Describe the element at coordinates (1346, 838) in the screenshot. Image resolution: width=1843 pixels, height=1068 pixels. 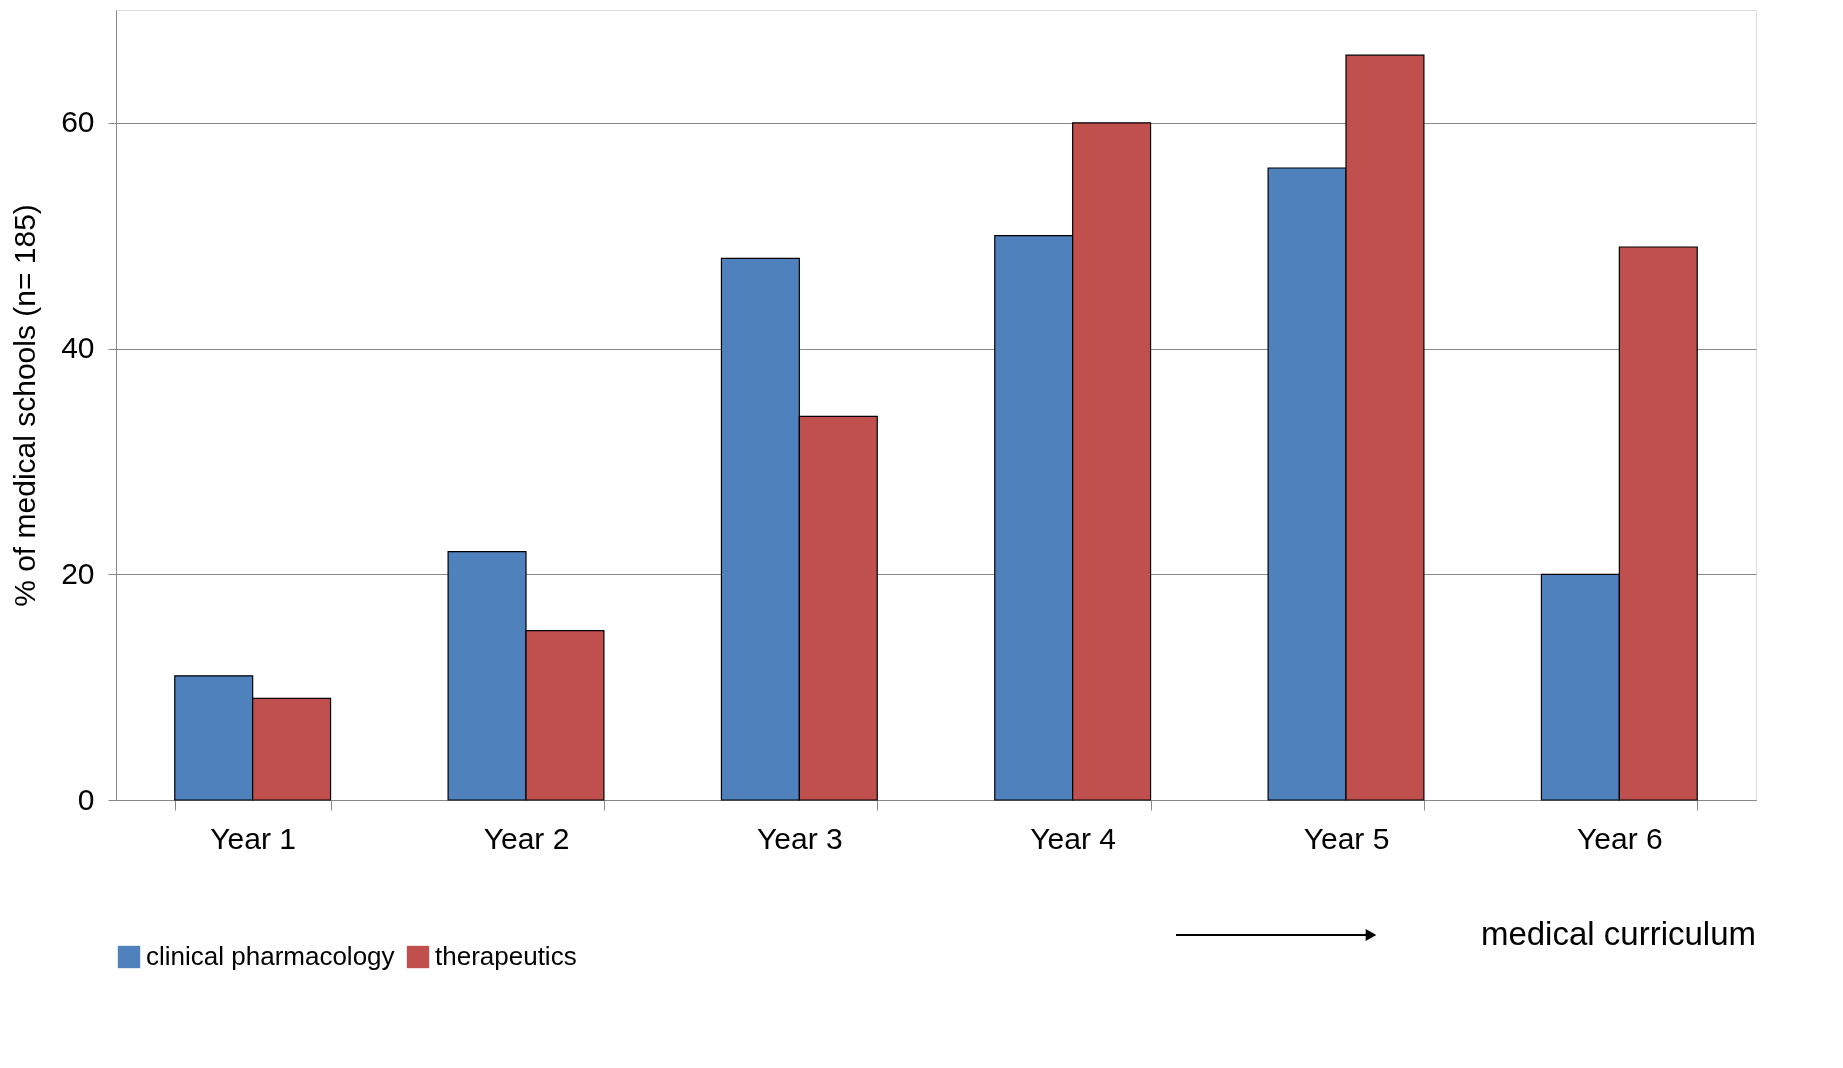
I see `x-tick-label: Year 5` at that location.